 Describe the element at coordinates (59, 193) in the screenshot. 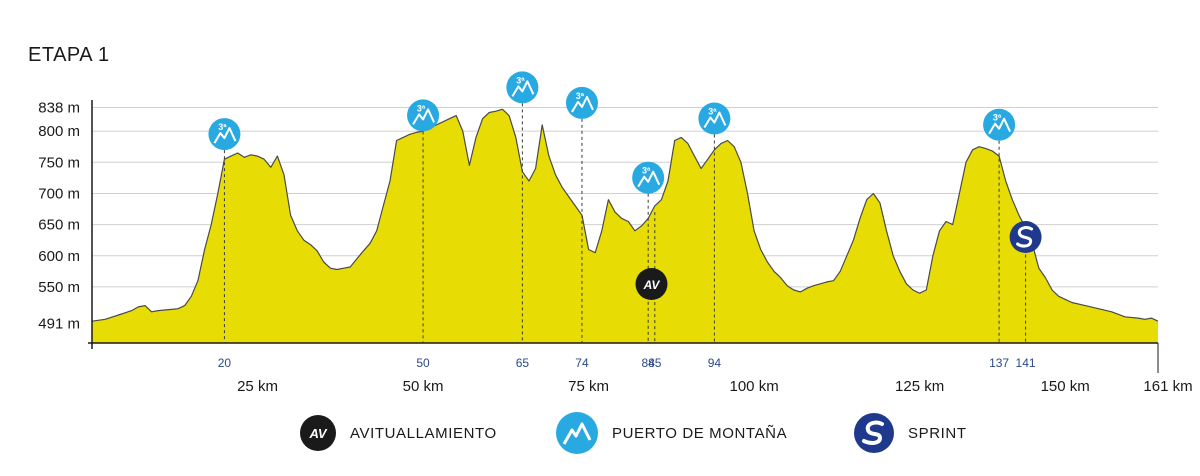

I see `y-tick-label: 700 m` at that location.